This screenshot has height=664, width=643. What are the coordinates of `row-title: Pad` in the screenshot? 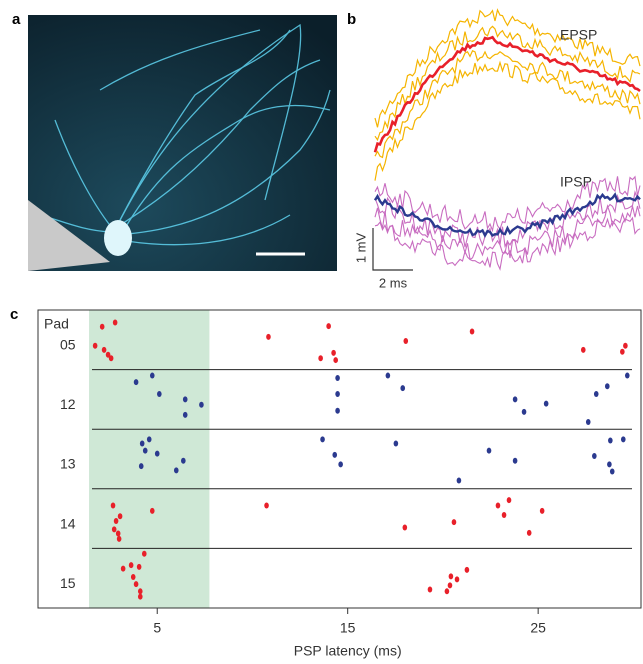 It's located at (56, 324).